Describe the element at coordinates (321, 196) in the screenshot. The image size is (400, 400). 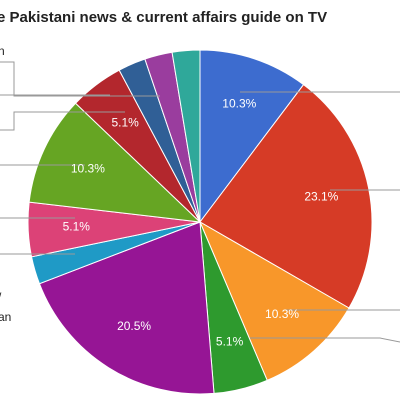
I see `value-label: 23.1%` at that location.